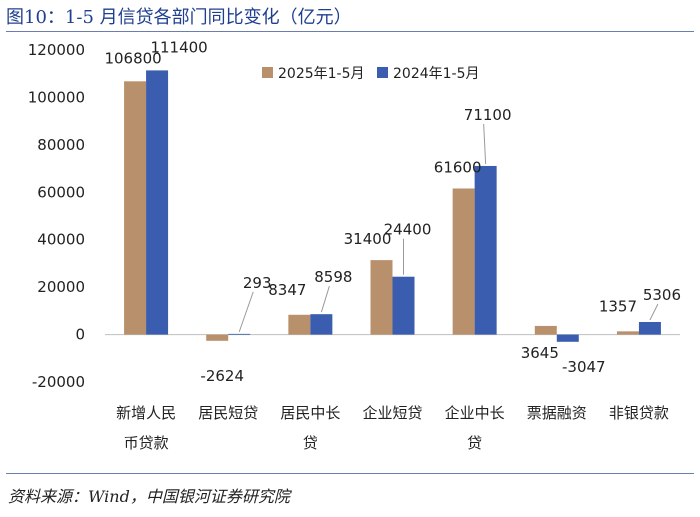  Describe the element at coordinates (321, 74) in the screenshot. I see `legend-label-2025: 2025年1-5月` at that location.